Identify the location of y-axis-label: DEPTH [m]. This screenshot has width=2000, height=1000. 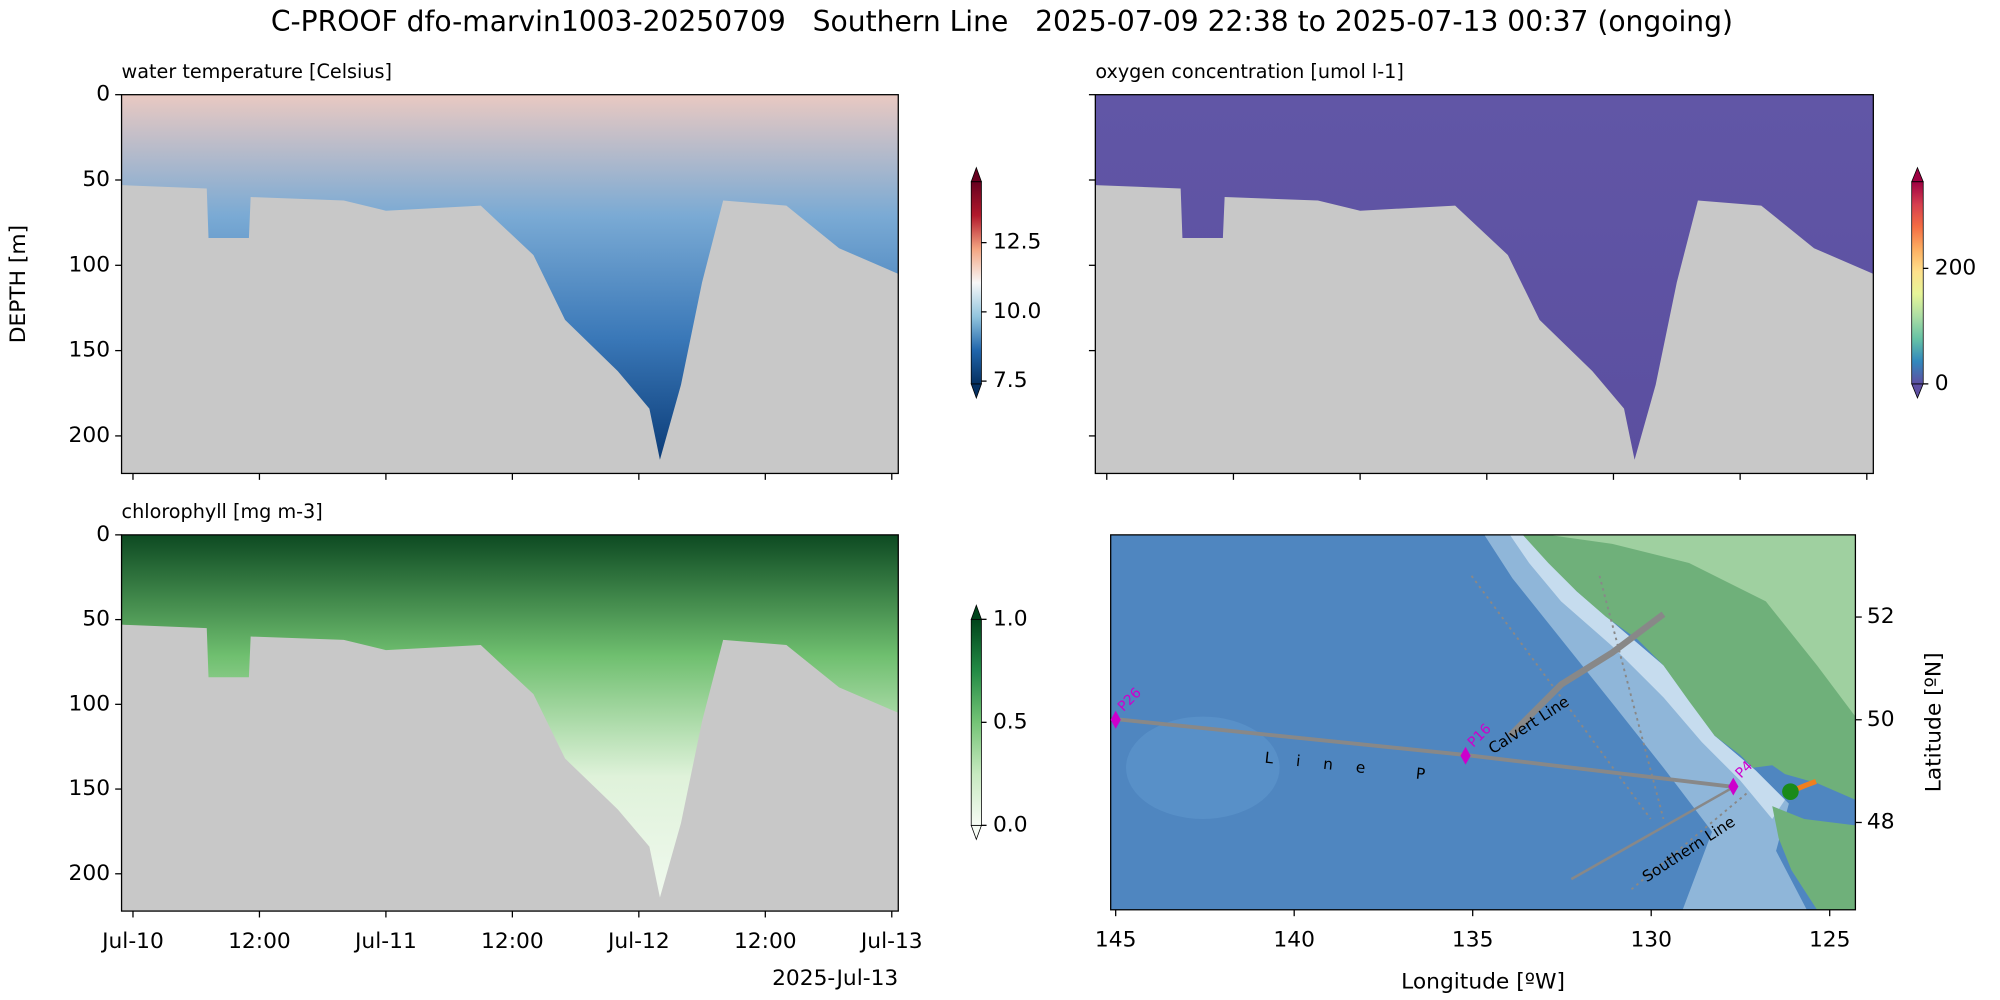
(18, 284).